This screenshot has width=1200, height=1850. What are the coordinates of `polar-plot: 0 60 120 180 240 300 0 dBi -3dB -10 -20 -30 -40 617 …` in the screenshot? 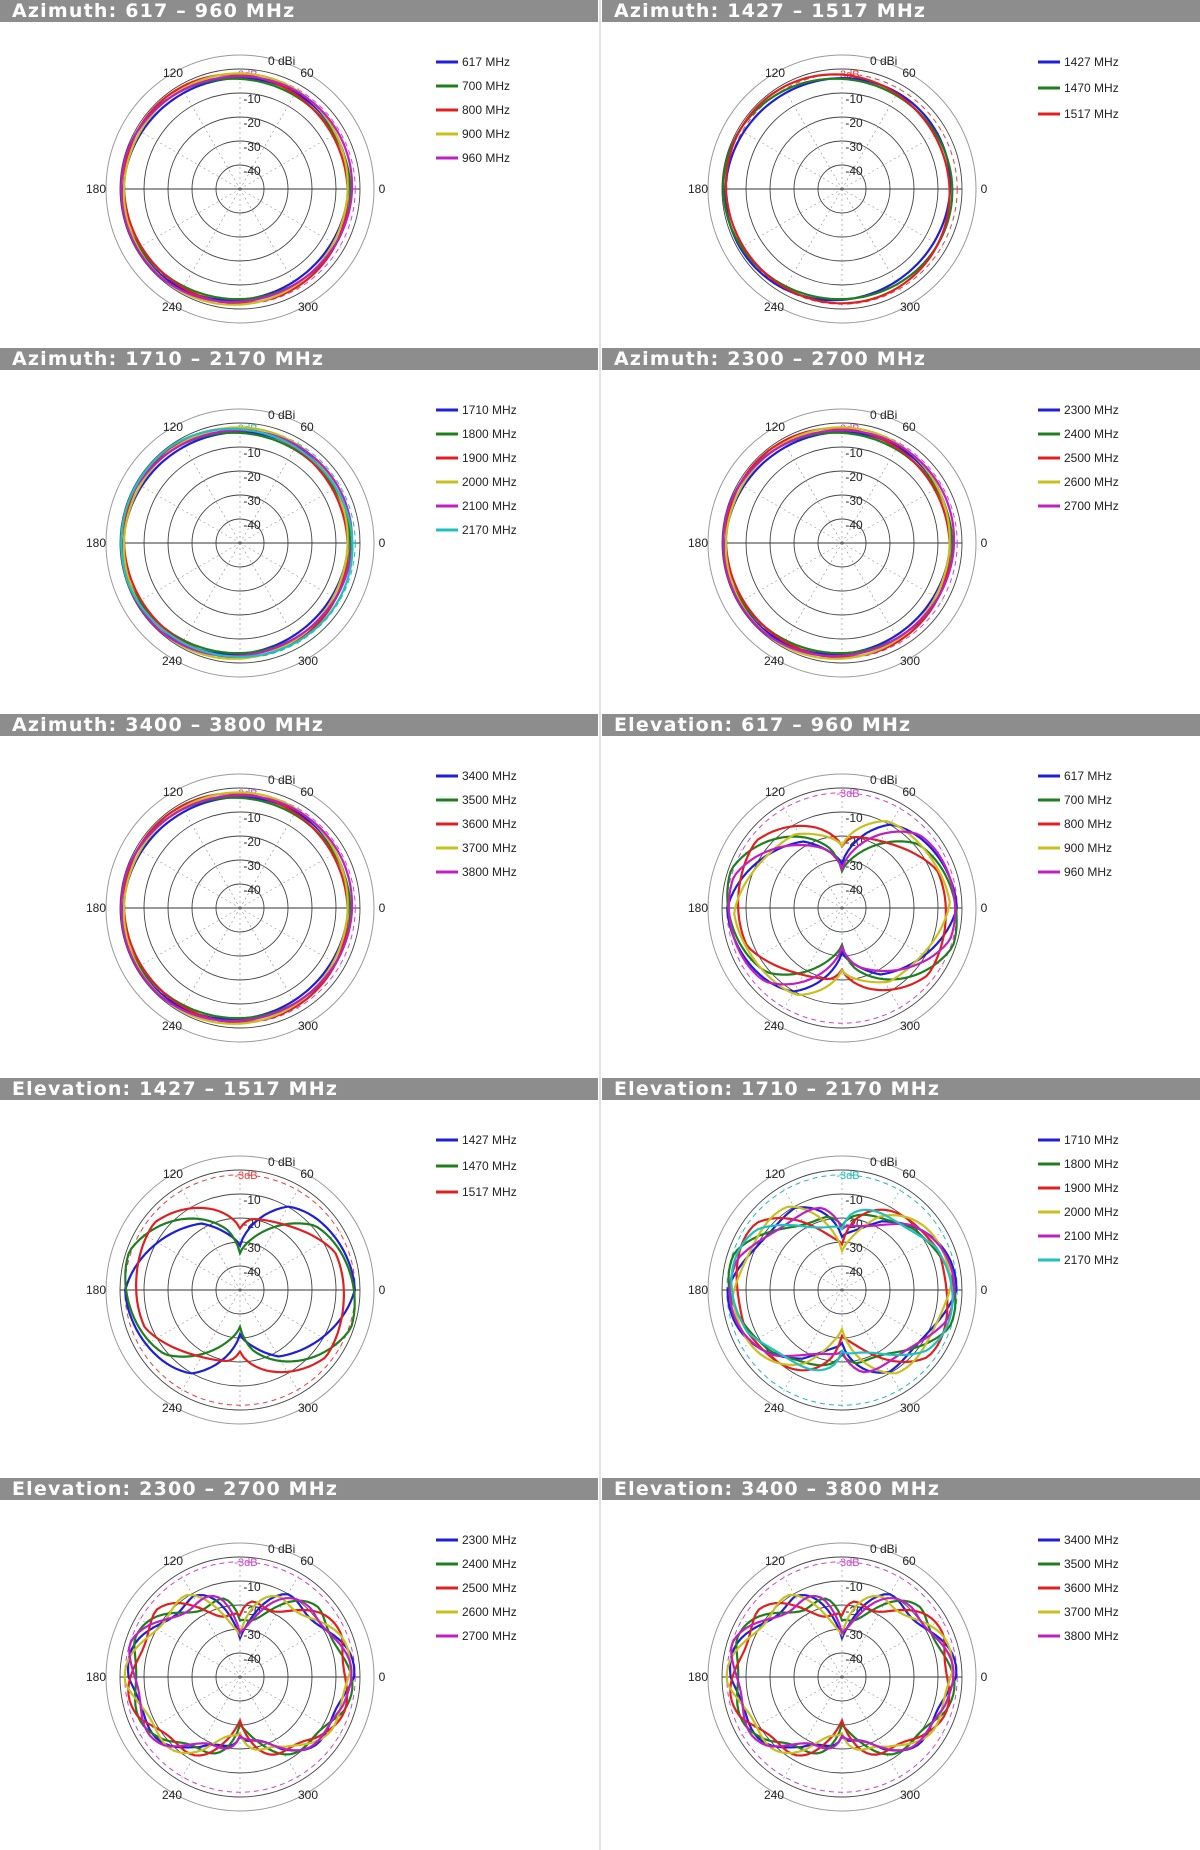 It's located at (299, 187).